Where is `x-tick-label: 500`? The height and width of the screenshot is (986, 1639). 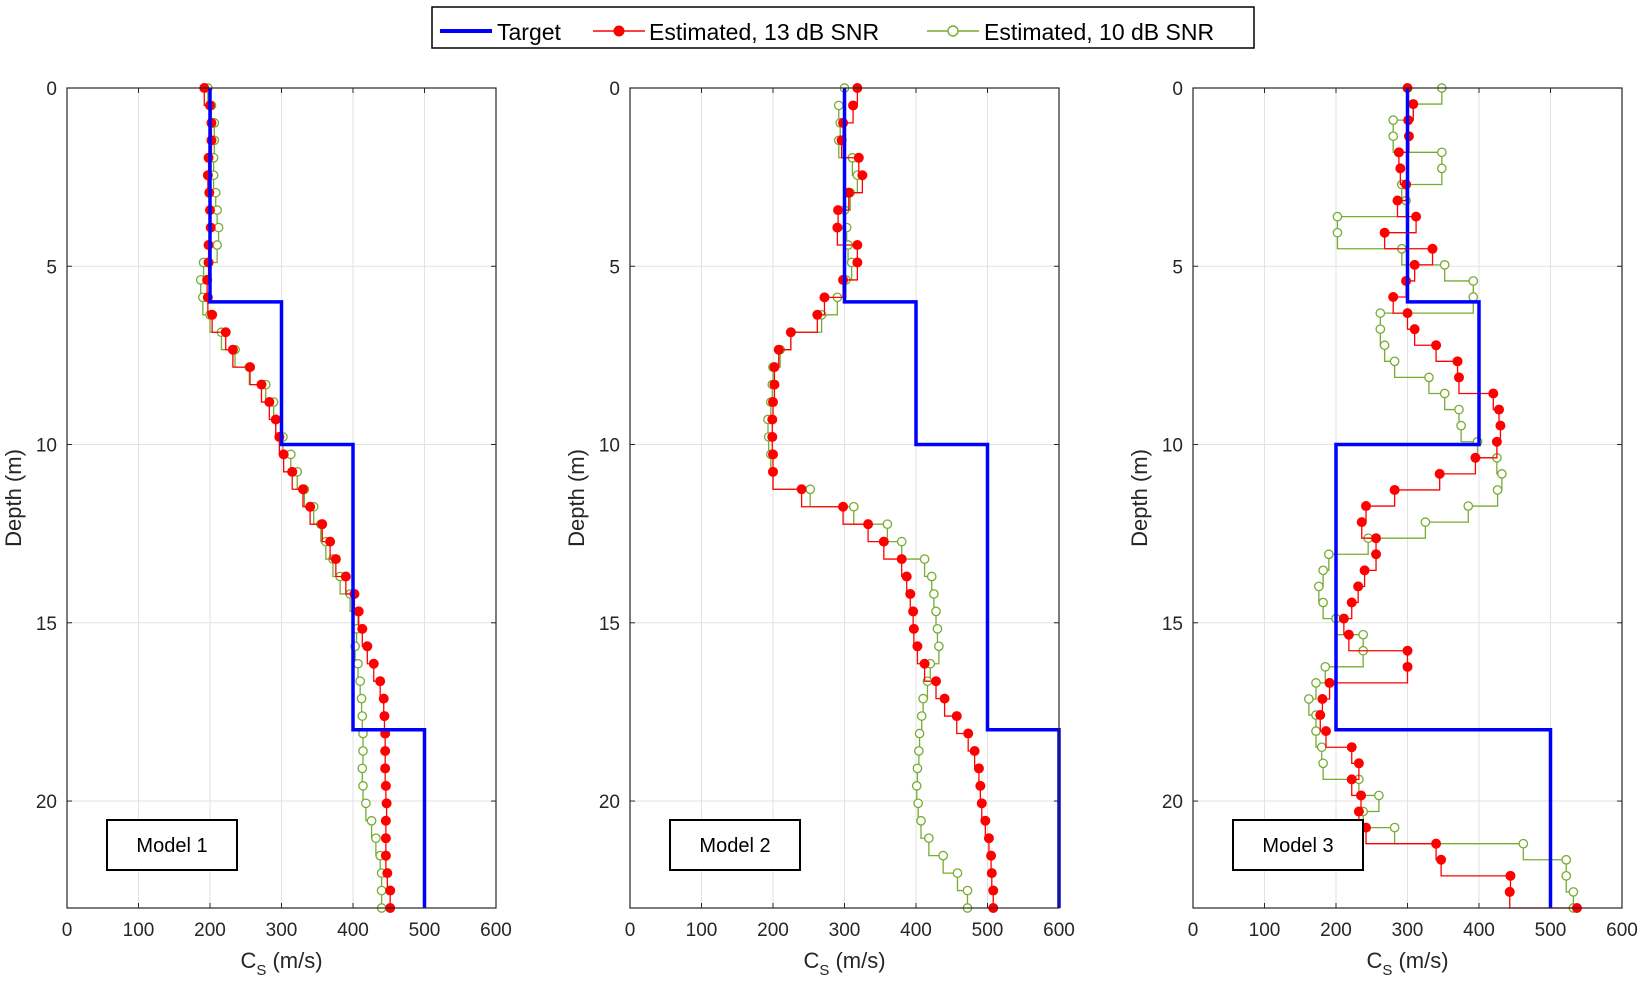
x-tick-label: 500 is located at coordinates (1551, 930).